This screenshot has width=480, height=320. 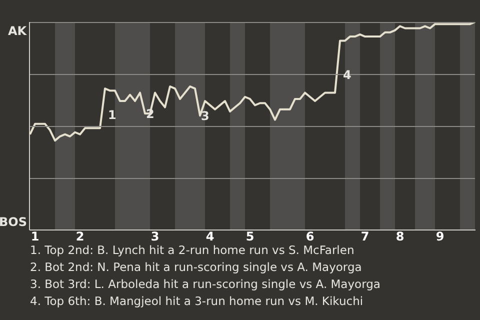 I want to click on x-tick-label: 2, so click(x=80, y=236).